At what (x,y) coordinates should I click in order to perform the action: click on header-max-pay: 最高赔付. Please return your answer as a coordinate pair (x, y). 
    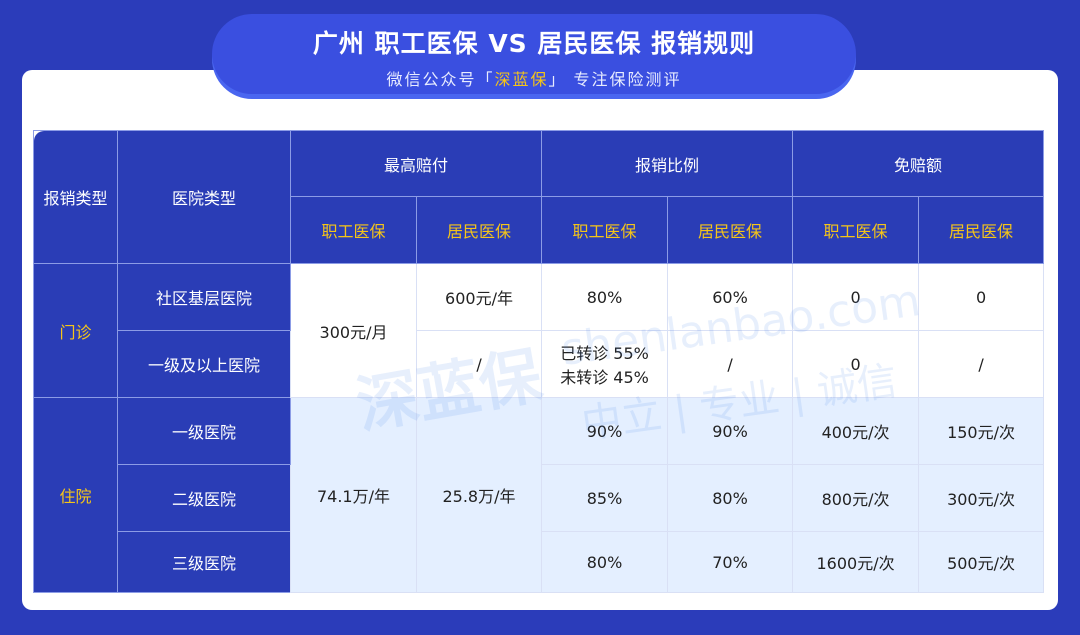
    Looking at the image, I should click on (416, 163).